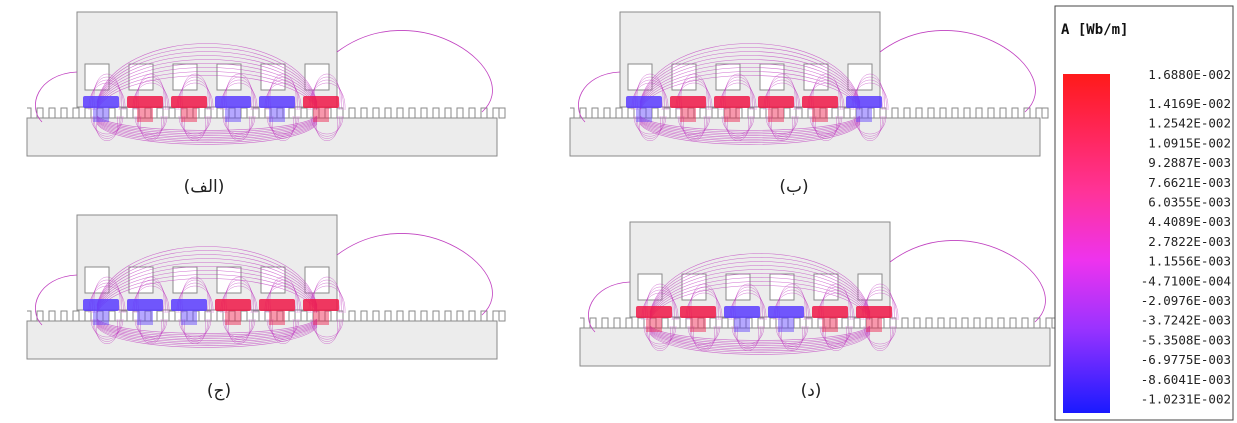 The height and width of the screenshot is (423, 1237). Describe the element at coordinates (1189, 202) in the screenshot. I see `legend-value: 6.0355E-003` at that location.